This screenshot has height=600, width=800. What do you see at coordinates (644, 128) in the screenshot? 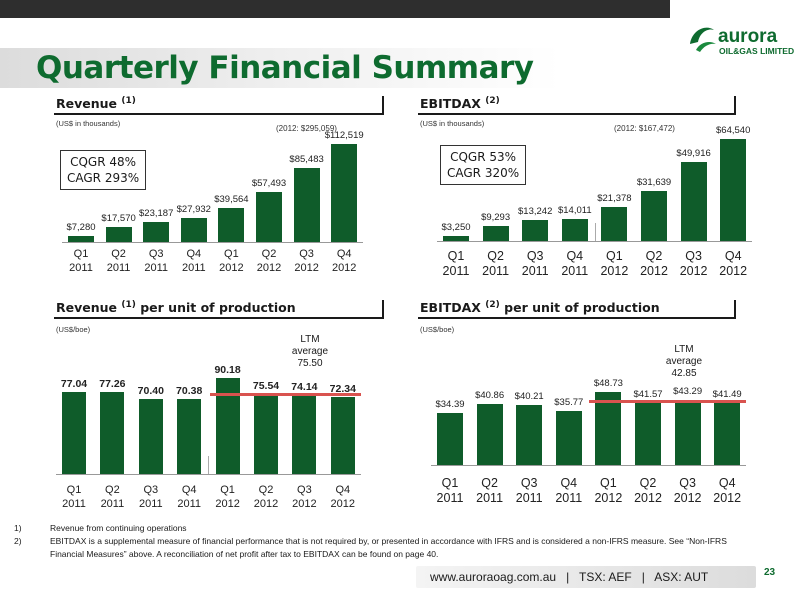
I see `ebitdax-2012-total: (2012: $167,472)` at bounding box center [644, 128].